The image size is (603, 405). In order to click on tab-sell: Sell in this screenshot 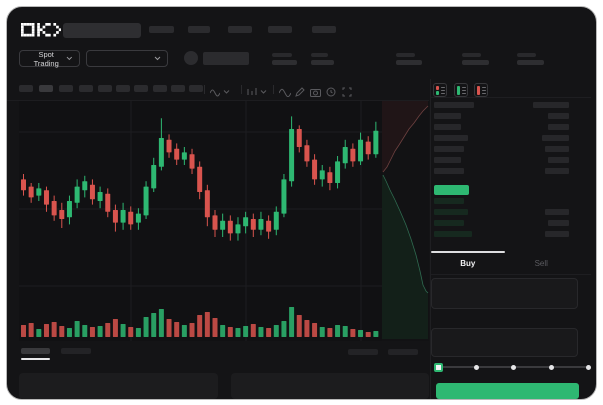, I will do `click(541, 263)`.